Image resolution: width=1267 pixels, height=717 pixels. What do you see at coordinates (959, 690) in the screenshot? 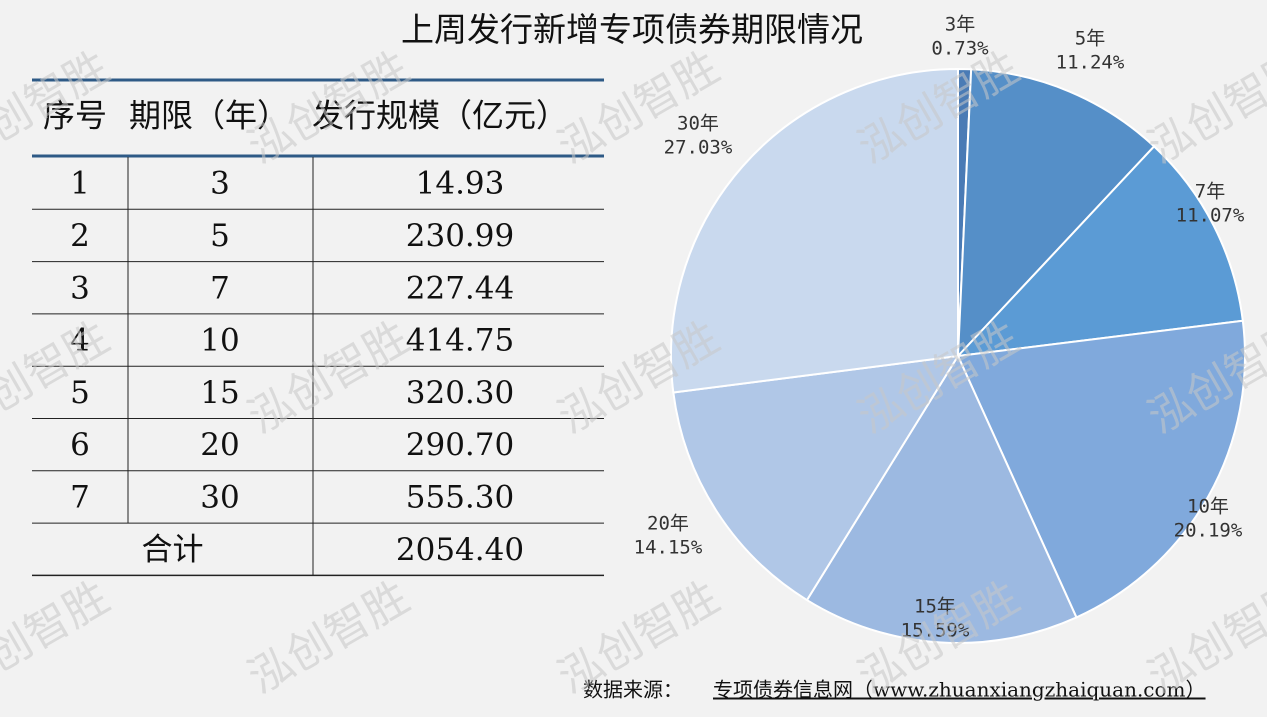
I see `source: 专项债券信息网（www.zhuanxiangzhaiquan.com）` at bounding box center [959, 690].